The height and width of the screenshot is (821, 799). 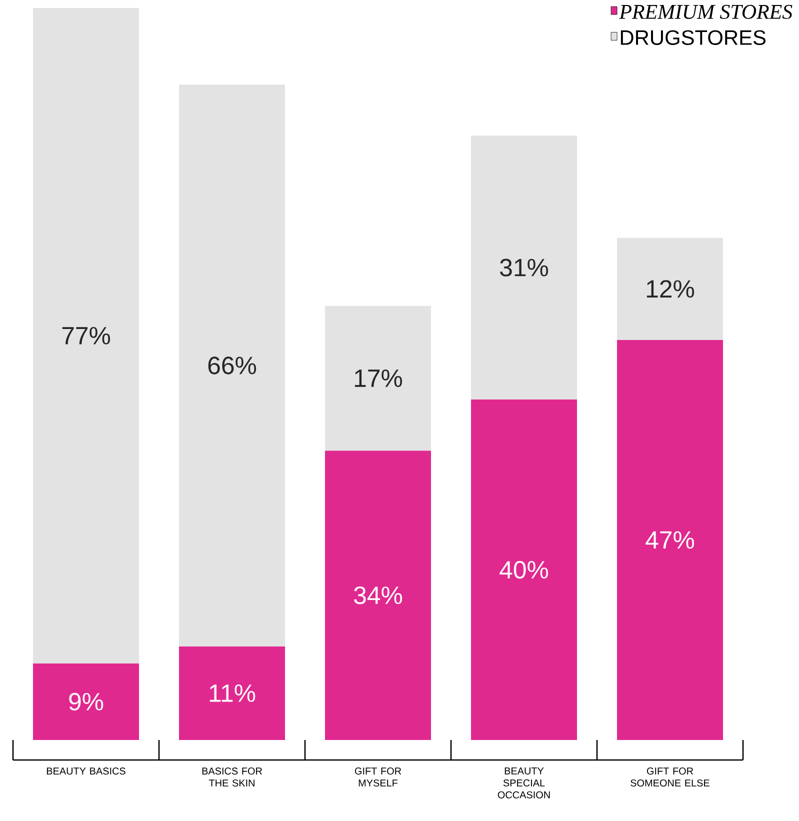 I want to click on data-label: 17%, so click(x=378, y=378).